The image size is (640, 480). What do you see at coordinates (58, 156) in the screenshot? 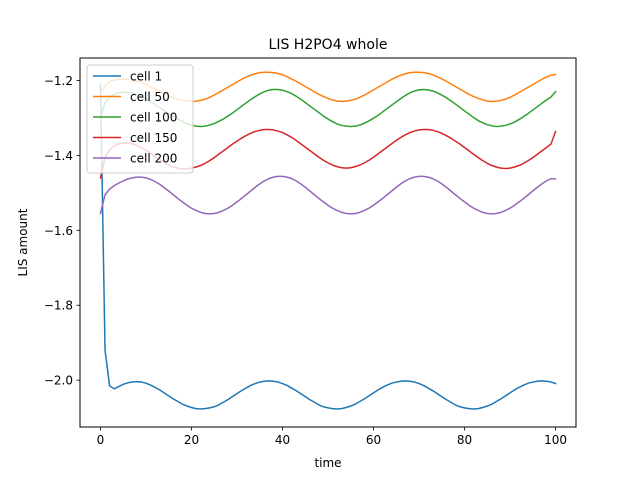
I see `y-tick-label: −1.4` at bounding box center [58, 156].